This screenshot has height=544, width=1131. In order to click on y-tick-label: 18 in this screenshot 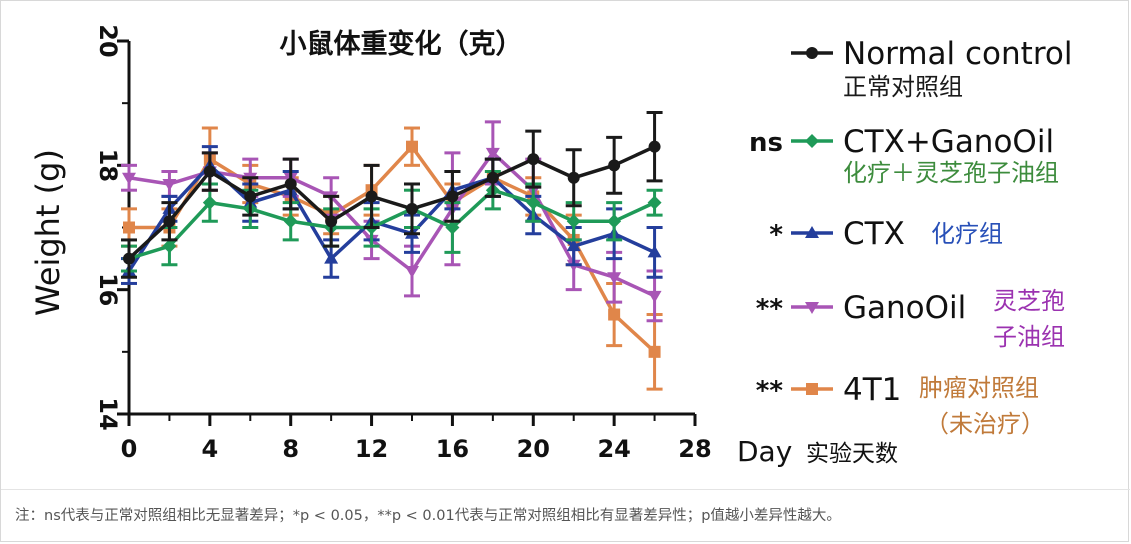, I will do `click(108, 165)`.